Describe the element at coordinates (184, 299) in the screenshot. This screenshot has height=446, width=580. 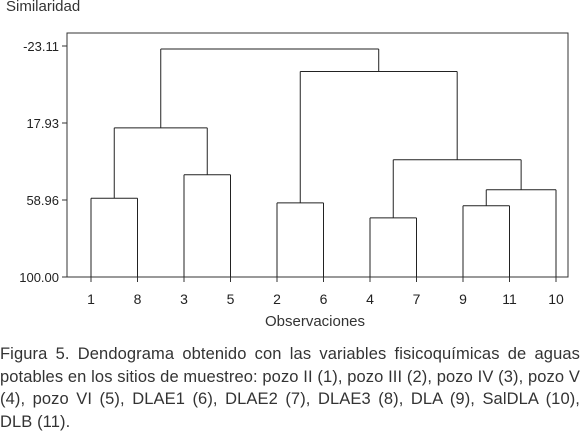
I see `leaf-label: 3` at that location.